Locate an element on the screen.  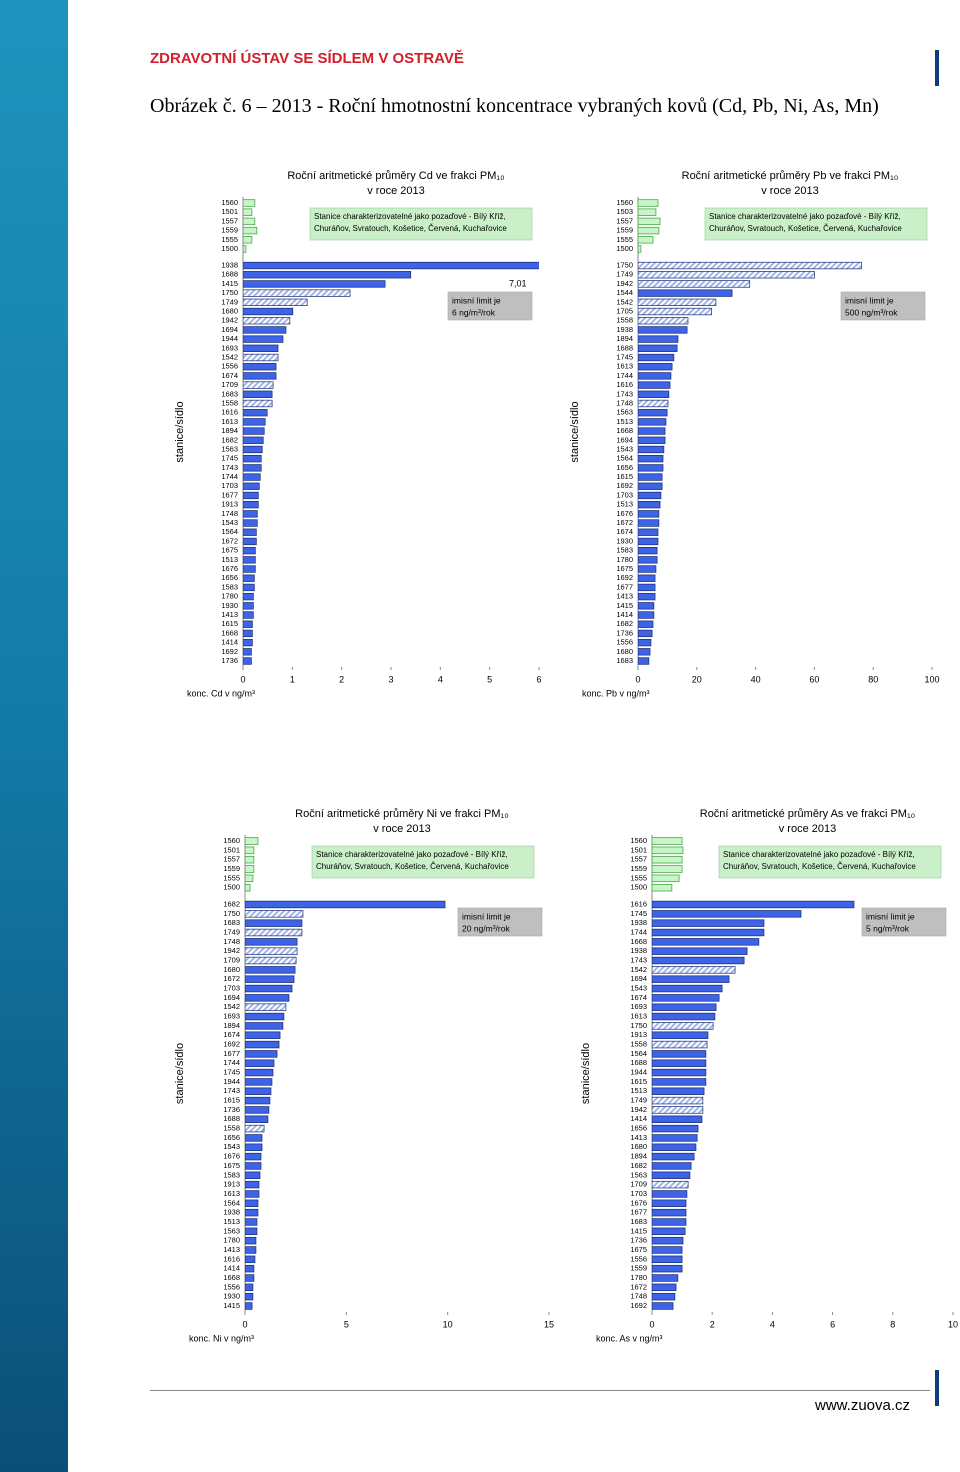
category-label: 1543 is located at coordinates (231, 1146).